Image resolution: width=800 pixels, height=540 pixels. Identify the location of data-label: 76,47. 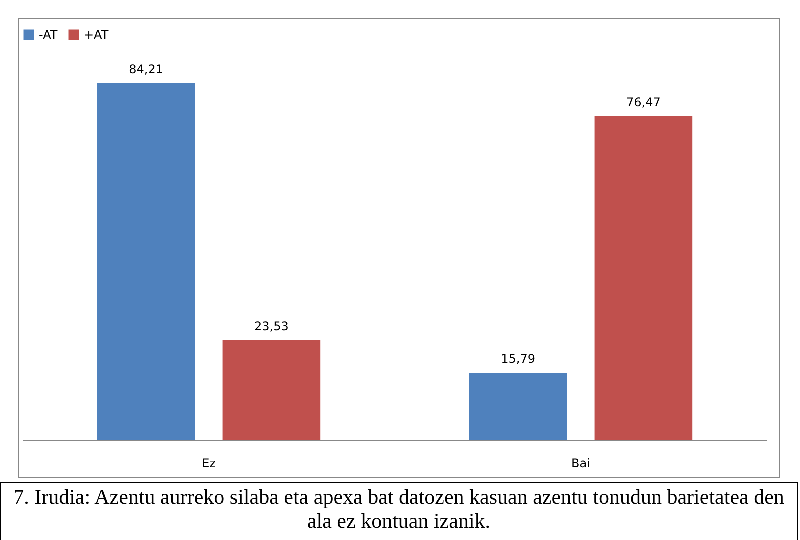
(643, 102).